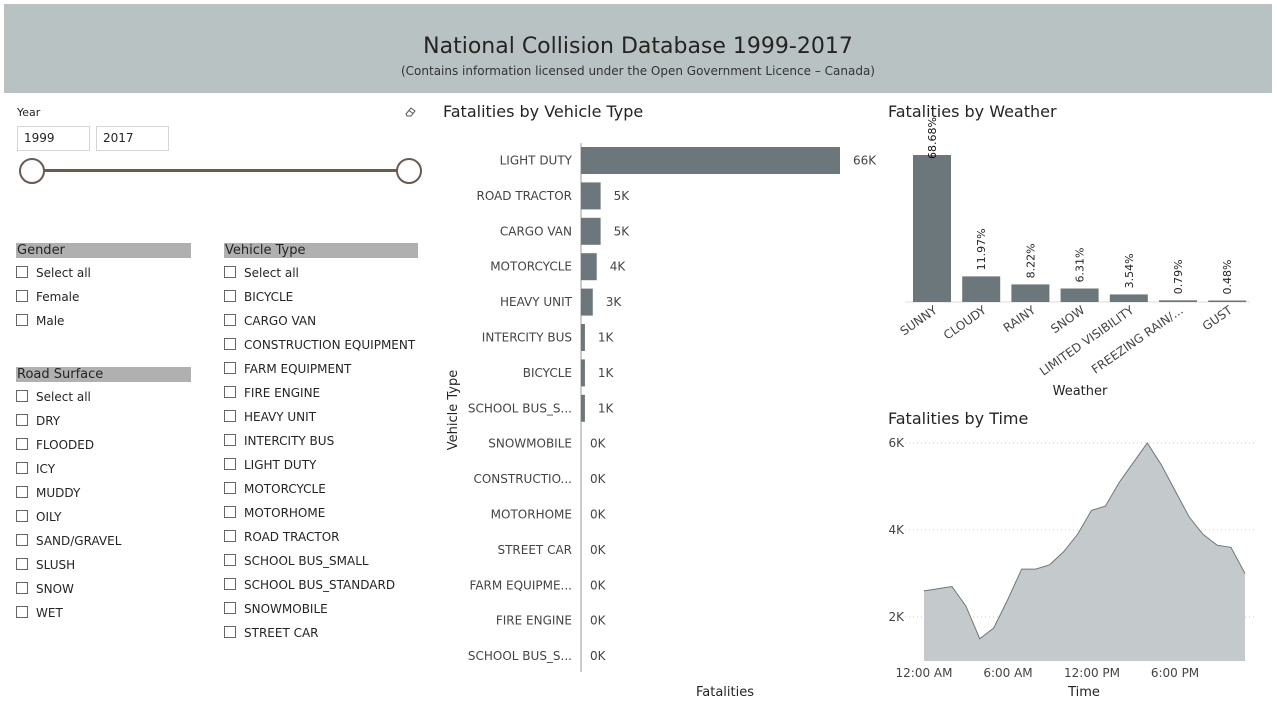 Image resolution: width=1277 pixels, height=706 pixels. I want to click on vehicle-type-option: HEAVY UNIT, so click(270, 418).